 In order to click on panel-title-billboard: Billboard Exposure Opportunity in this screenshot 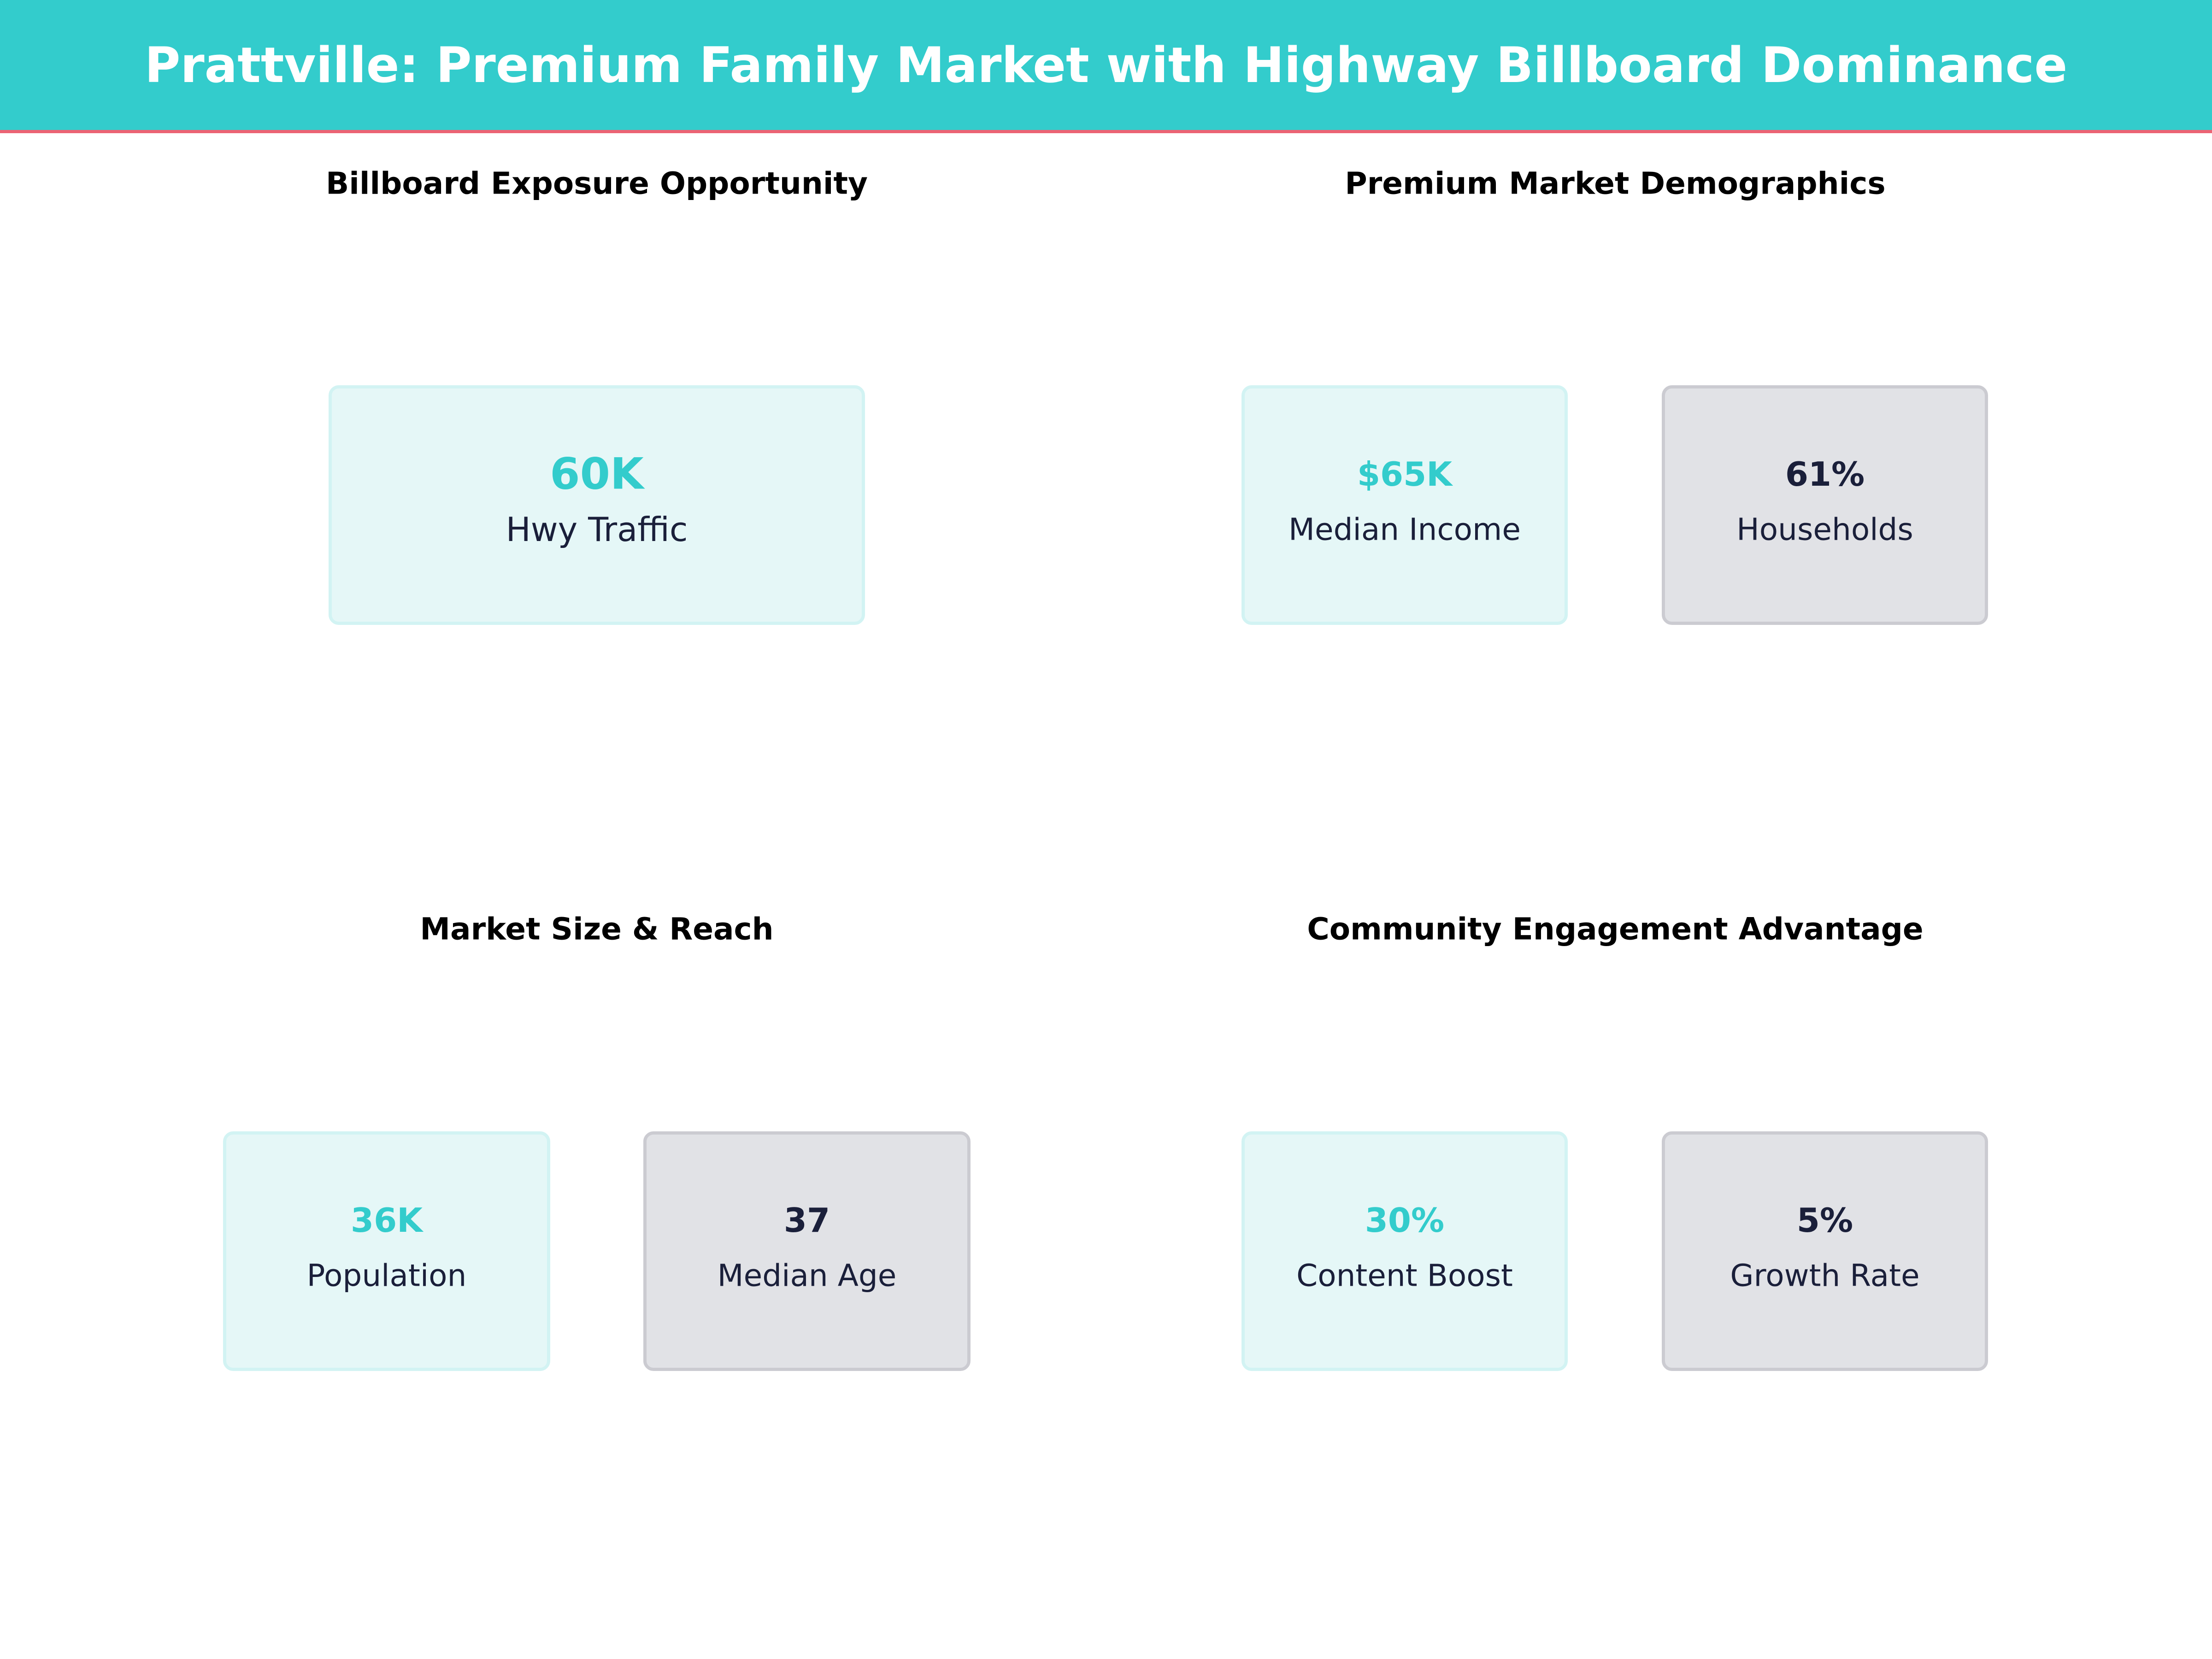, I will do `click(596, 183)`.